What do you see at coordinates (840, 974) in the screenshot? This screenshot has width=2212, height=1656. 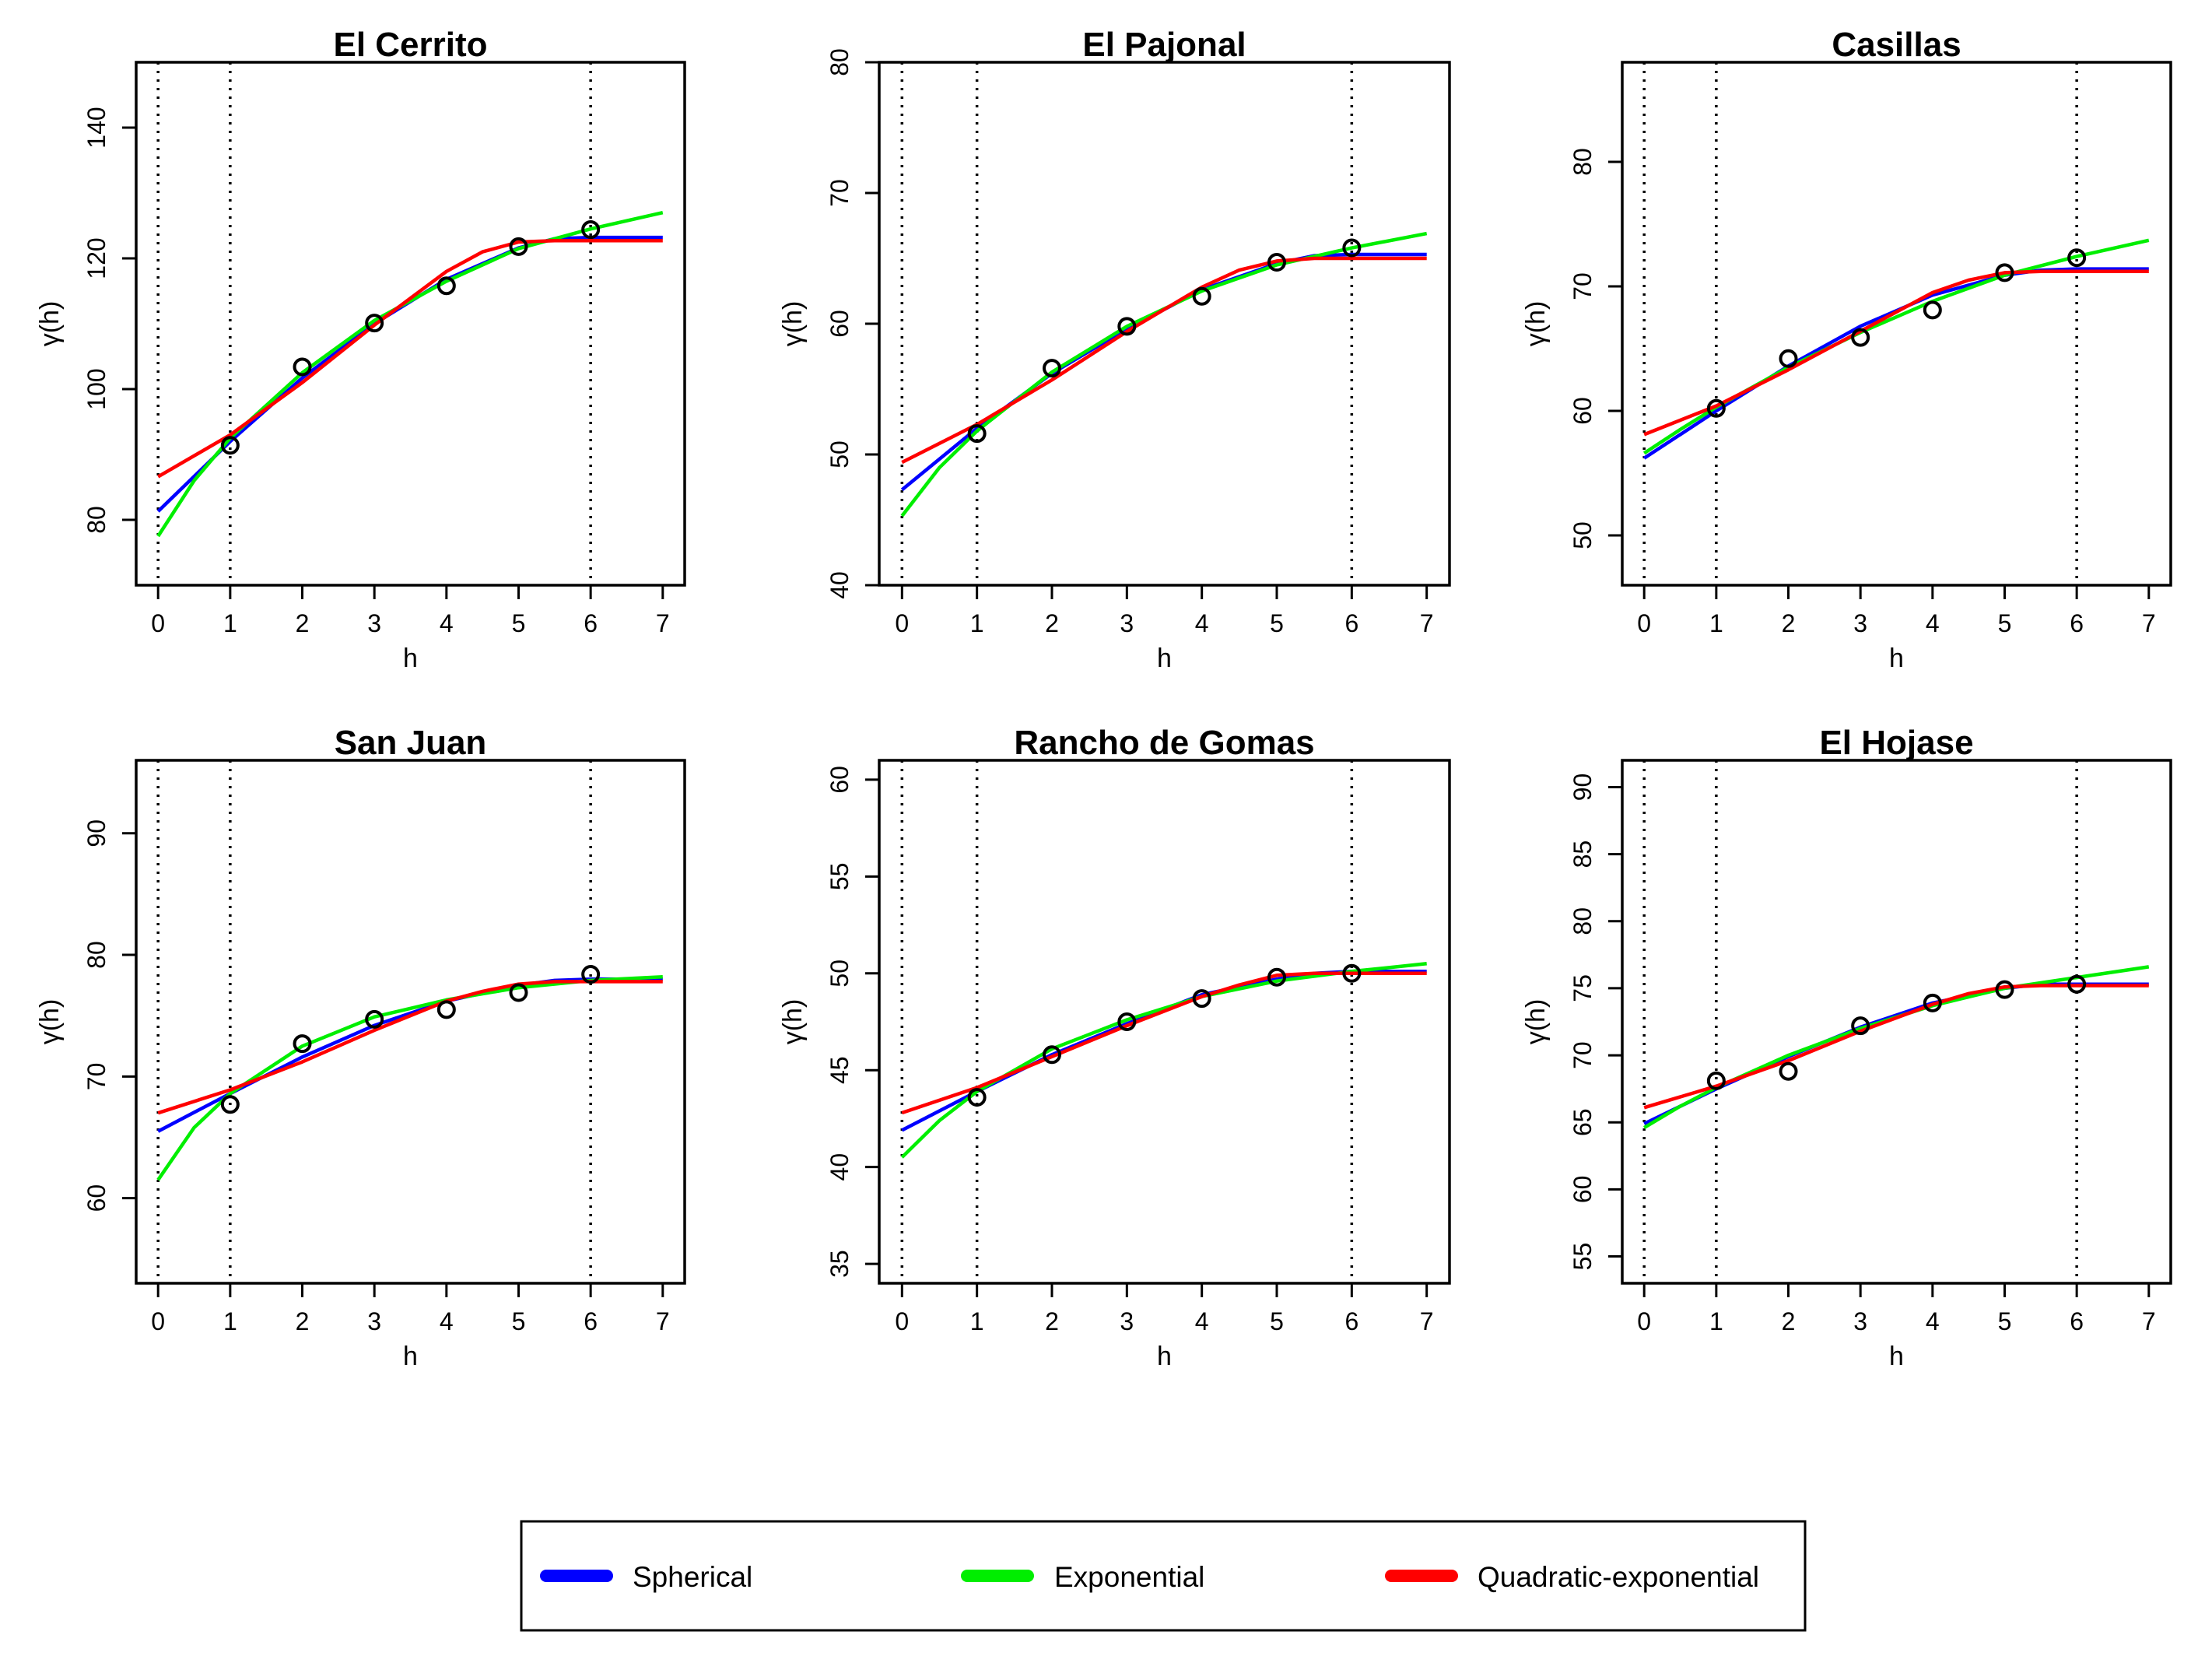 I see `y-tick-label: 50` at bounding box center [840, 974].